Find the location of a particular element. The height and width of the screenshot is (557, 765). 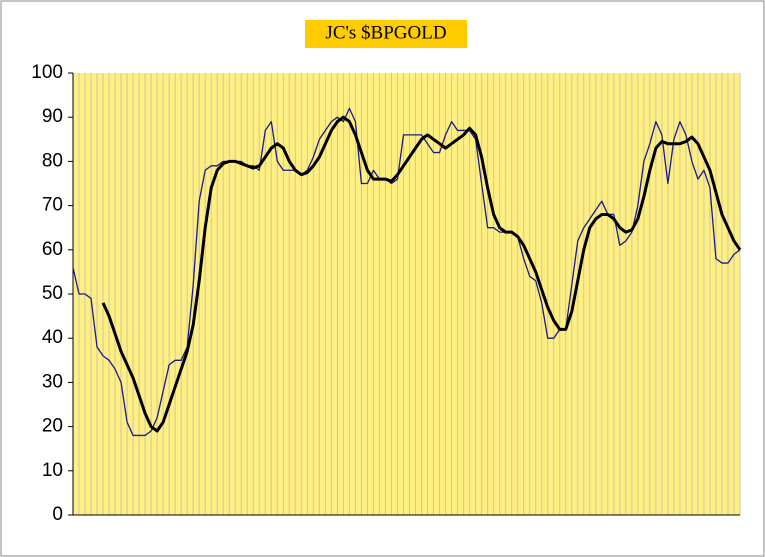

y-tick-label: 70 is located at coordinates (52, 205).